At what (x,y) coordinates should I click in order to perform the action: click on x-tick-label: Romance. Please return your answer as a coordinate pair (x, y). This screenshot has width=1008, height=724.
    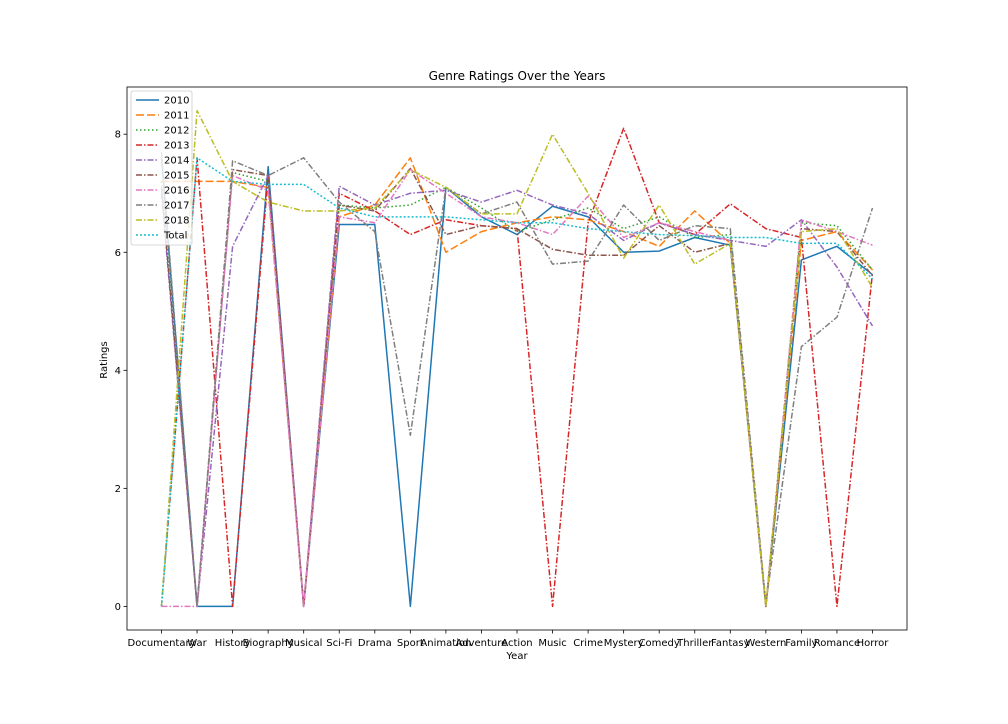
    Looking at the image, I should click on (837, 643).